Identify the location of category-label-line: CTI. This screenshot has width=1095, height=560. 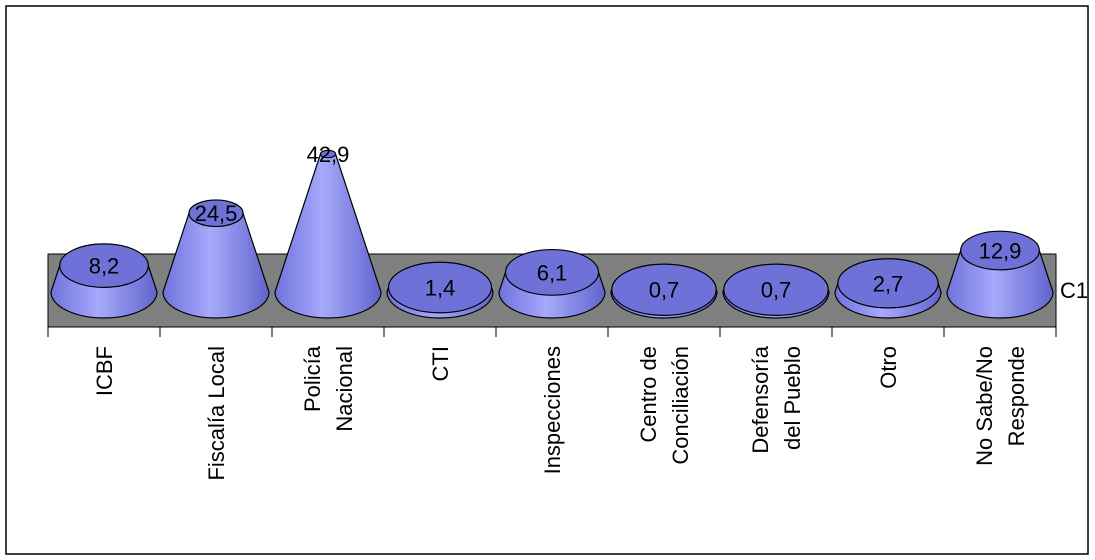
(440, 363).